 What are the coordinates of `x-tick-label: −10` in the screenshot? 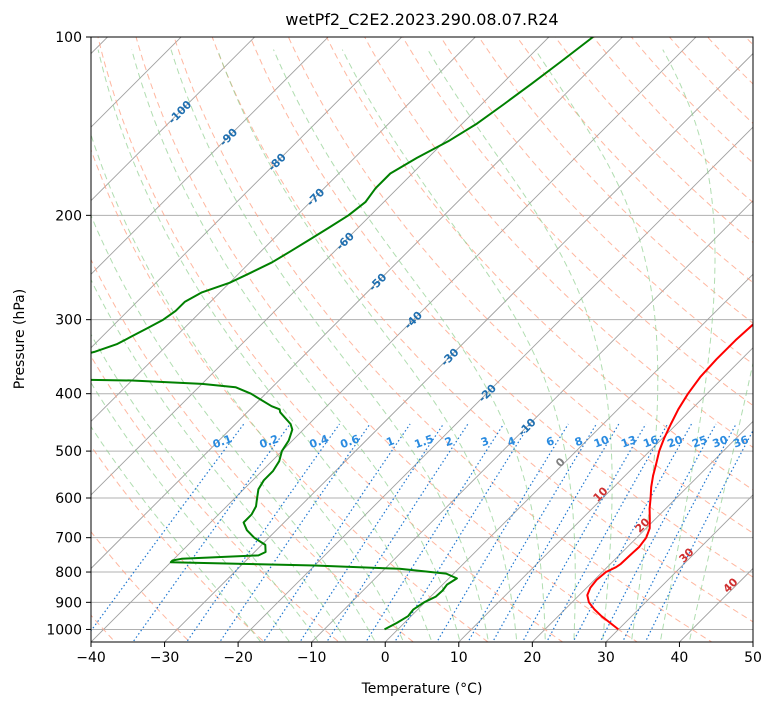 It's located at (312, 658).